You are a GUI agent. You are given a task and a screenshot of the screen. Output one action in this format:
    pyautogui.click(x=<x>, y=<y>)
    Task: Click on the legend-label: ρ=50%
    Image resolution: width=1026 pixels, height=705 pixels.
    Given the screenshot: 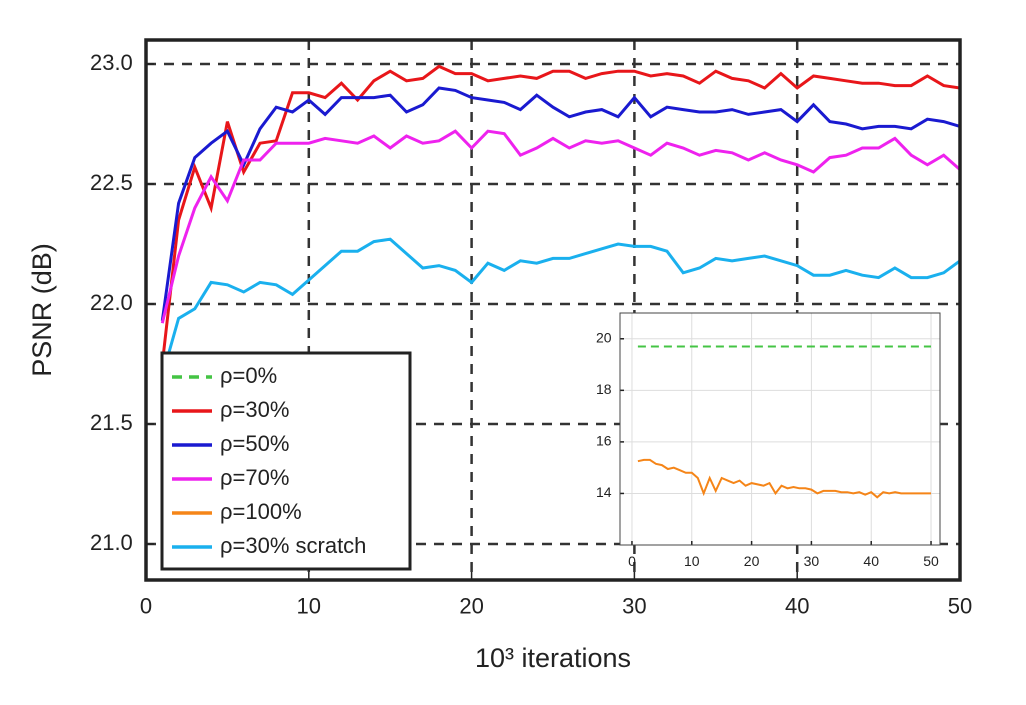 What is the action you would take?
    pyautogui.click(x=254, y=443)
    